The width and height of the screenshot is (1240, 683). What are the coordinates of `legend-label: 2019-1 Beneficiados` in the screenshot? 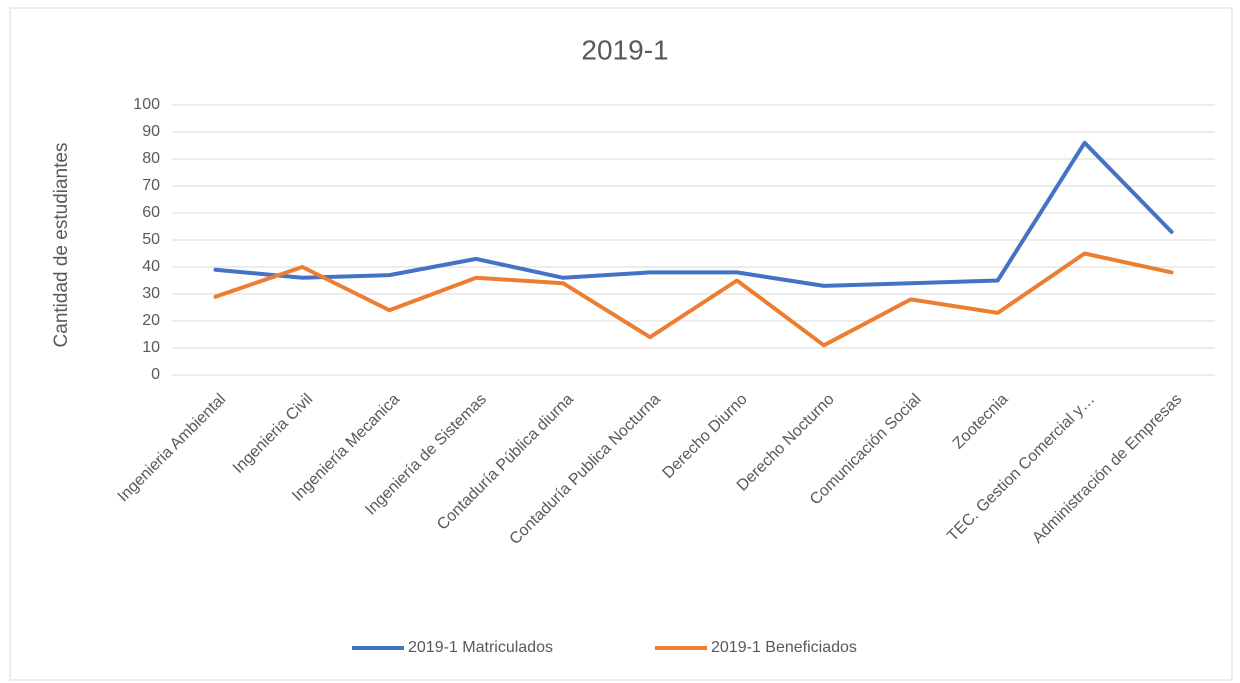 It's located at (784, 647).